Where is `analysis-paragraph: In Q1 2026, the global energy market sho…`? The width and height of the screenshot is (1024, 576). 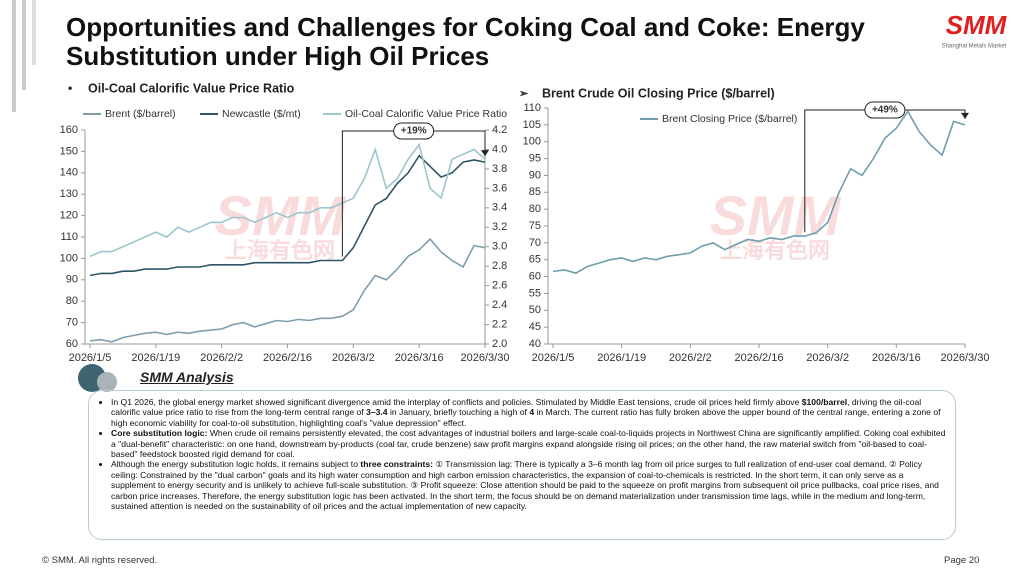
analysis-paragraph: In Q1 2026, the global energy market sho… is located at coordinates (529, 412).